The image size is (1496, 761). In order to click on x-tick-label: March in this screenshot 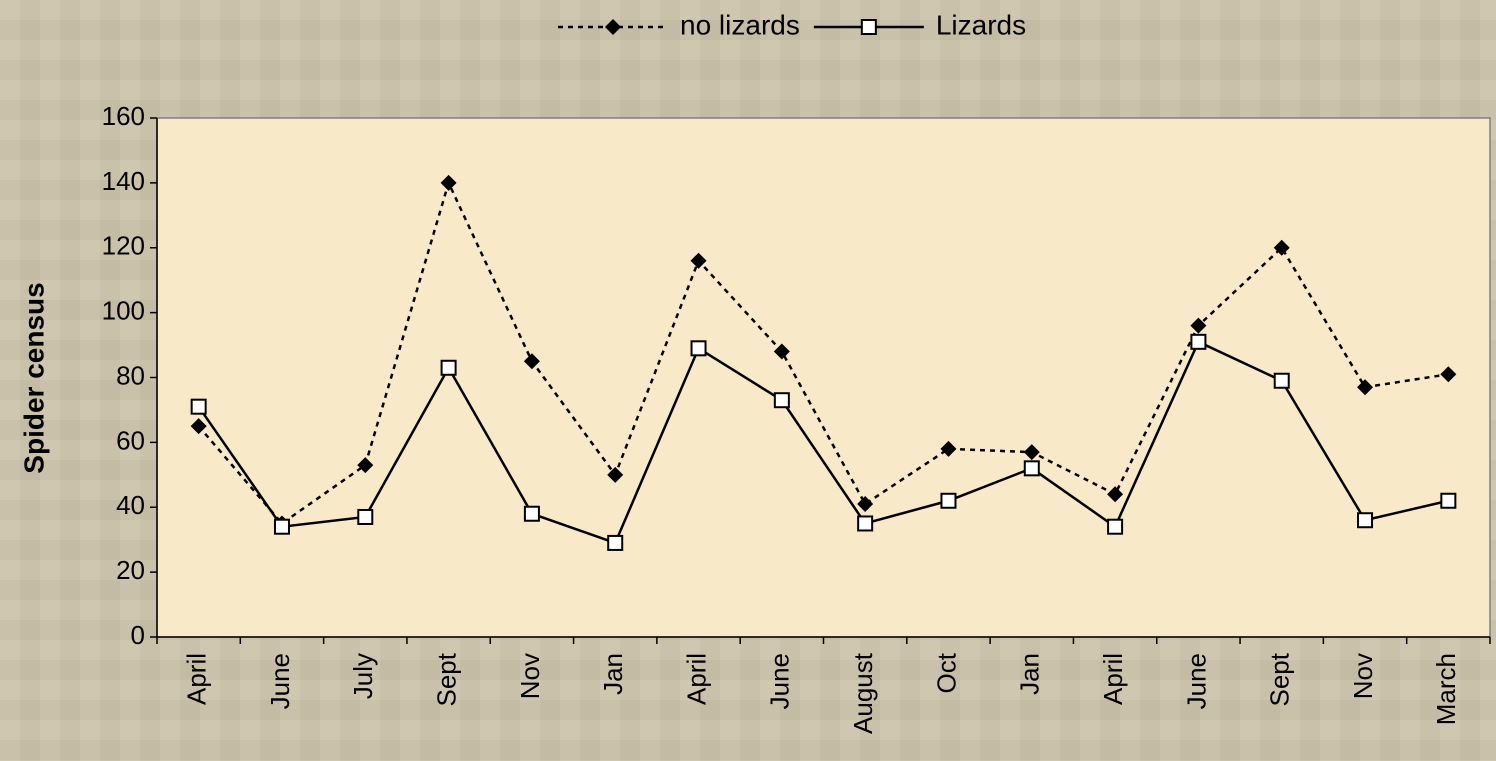, I will do `click(1446, 689)`.